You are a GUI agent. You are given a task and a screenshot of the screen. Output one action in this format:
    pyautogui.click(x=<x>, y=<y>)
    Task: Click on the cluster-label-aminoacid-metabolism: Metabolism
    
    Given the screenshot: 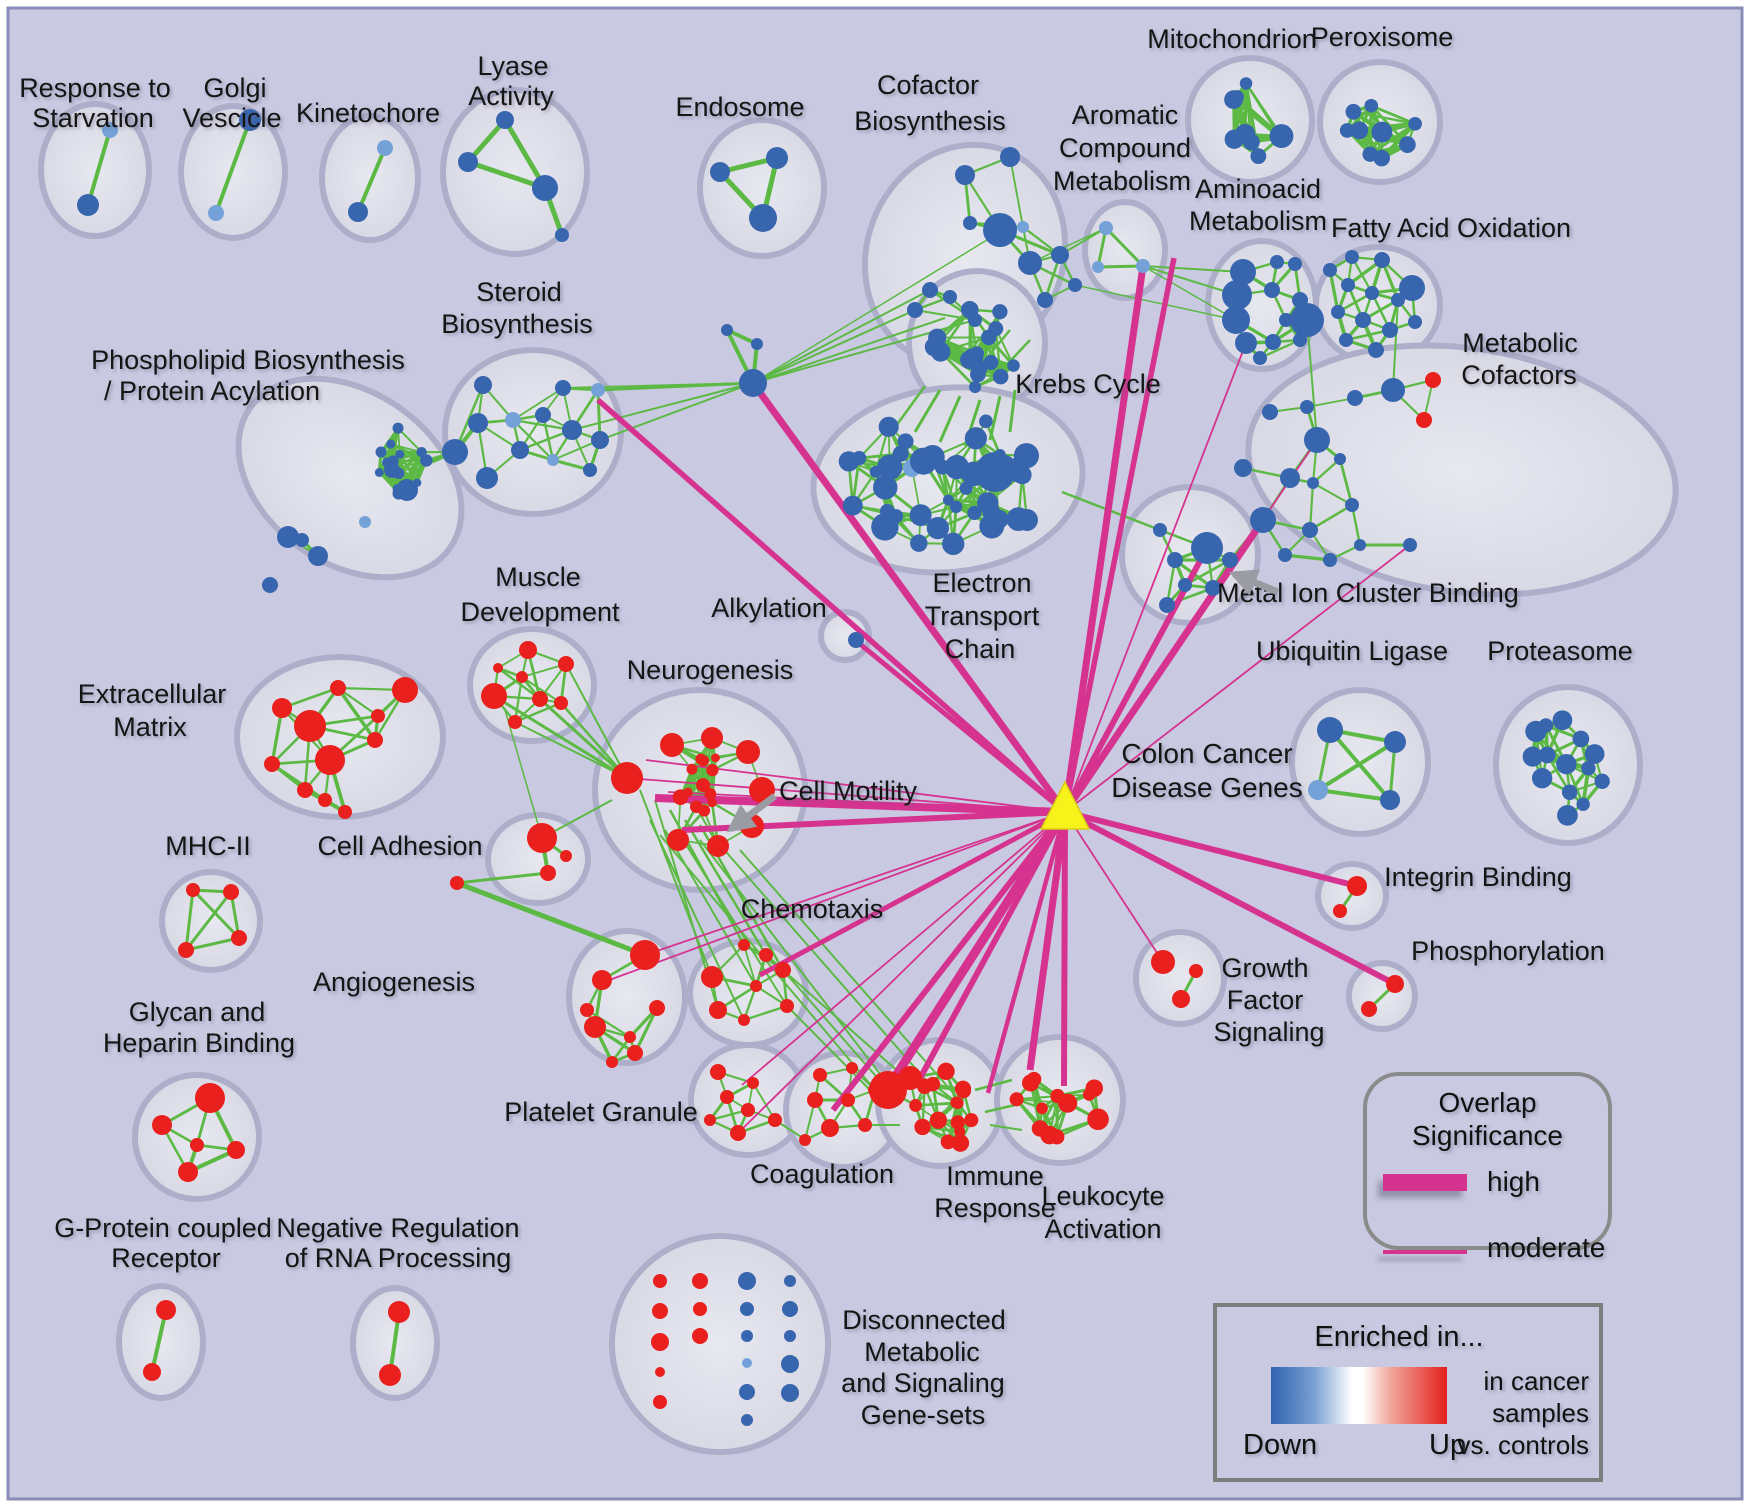 What is the action you would take?
    pyautogui.click(x=1258, y=221)
    